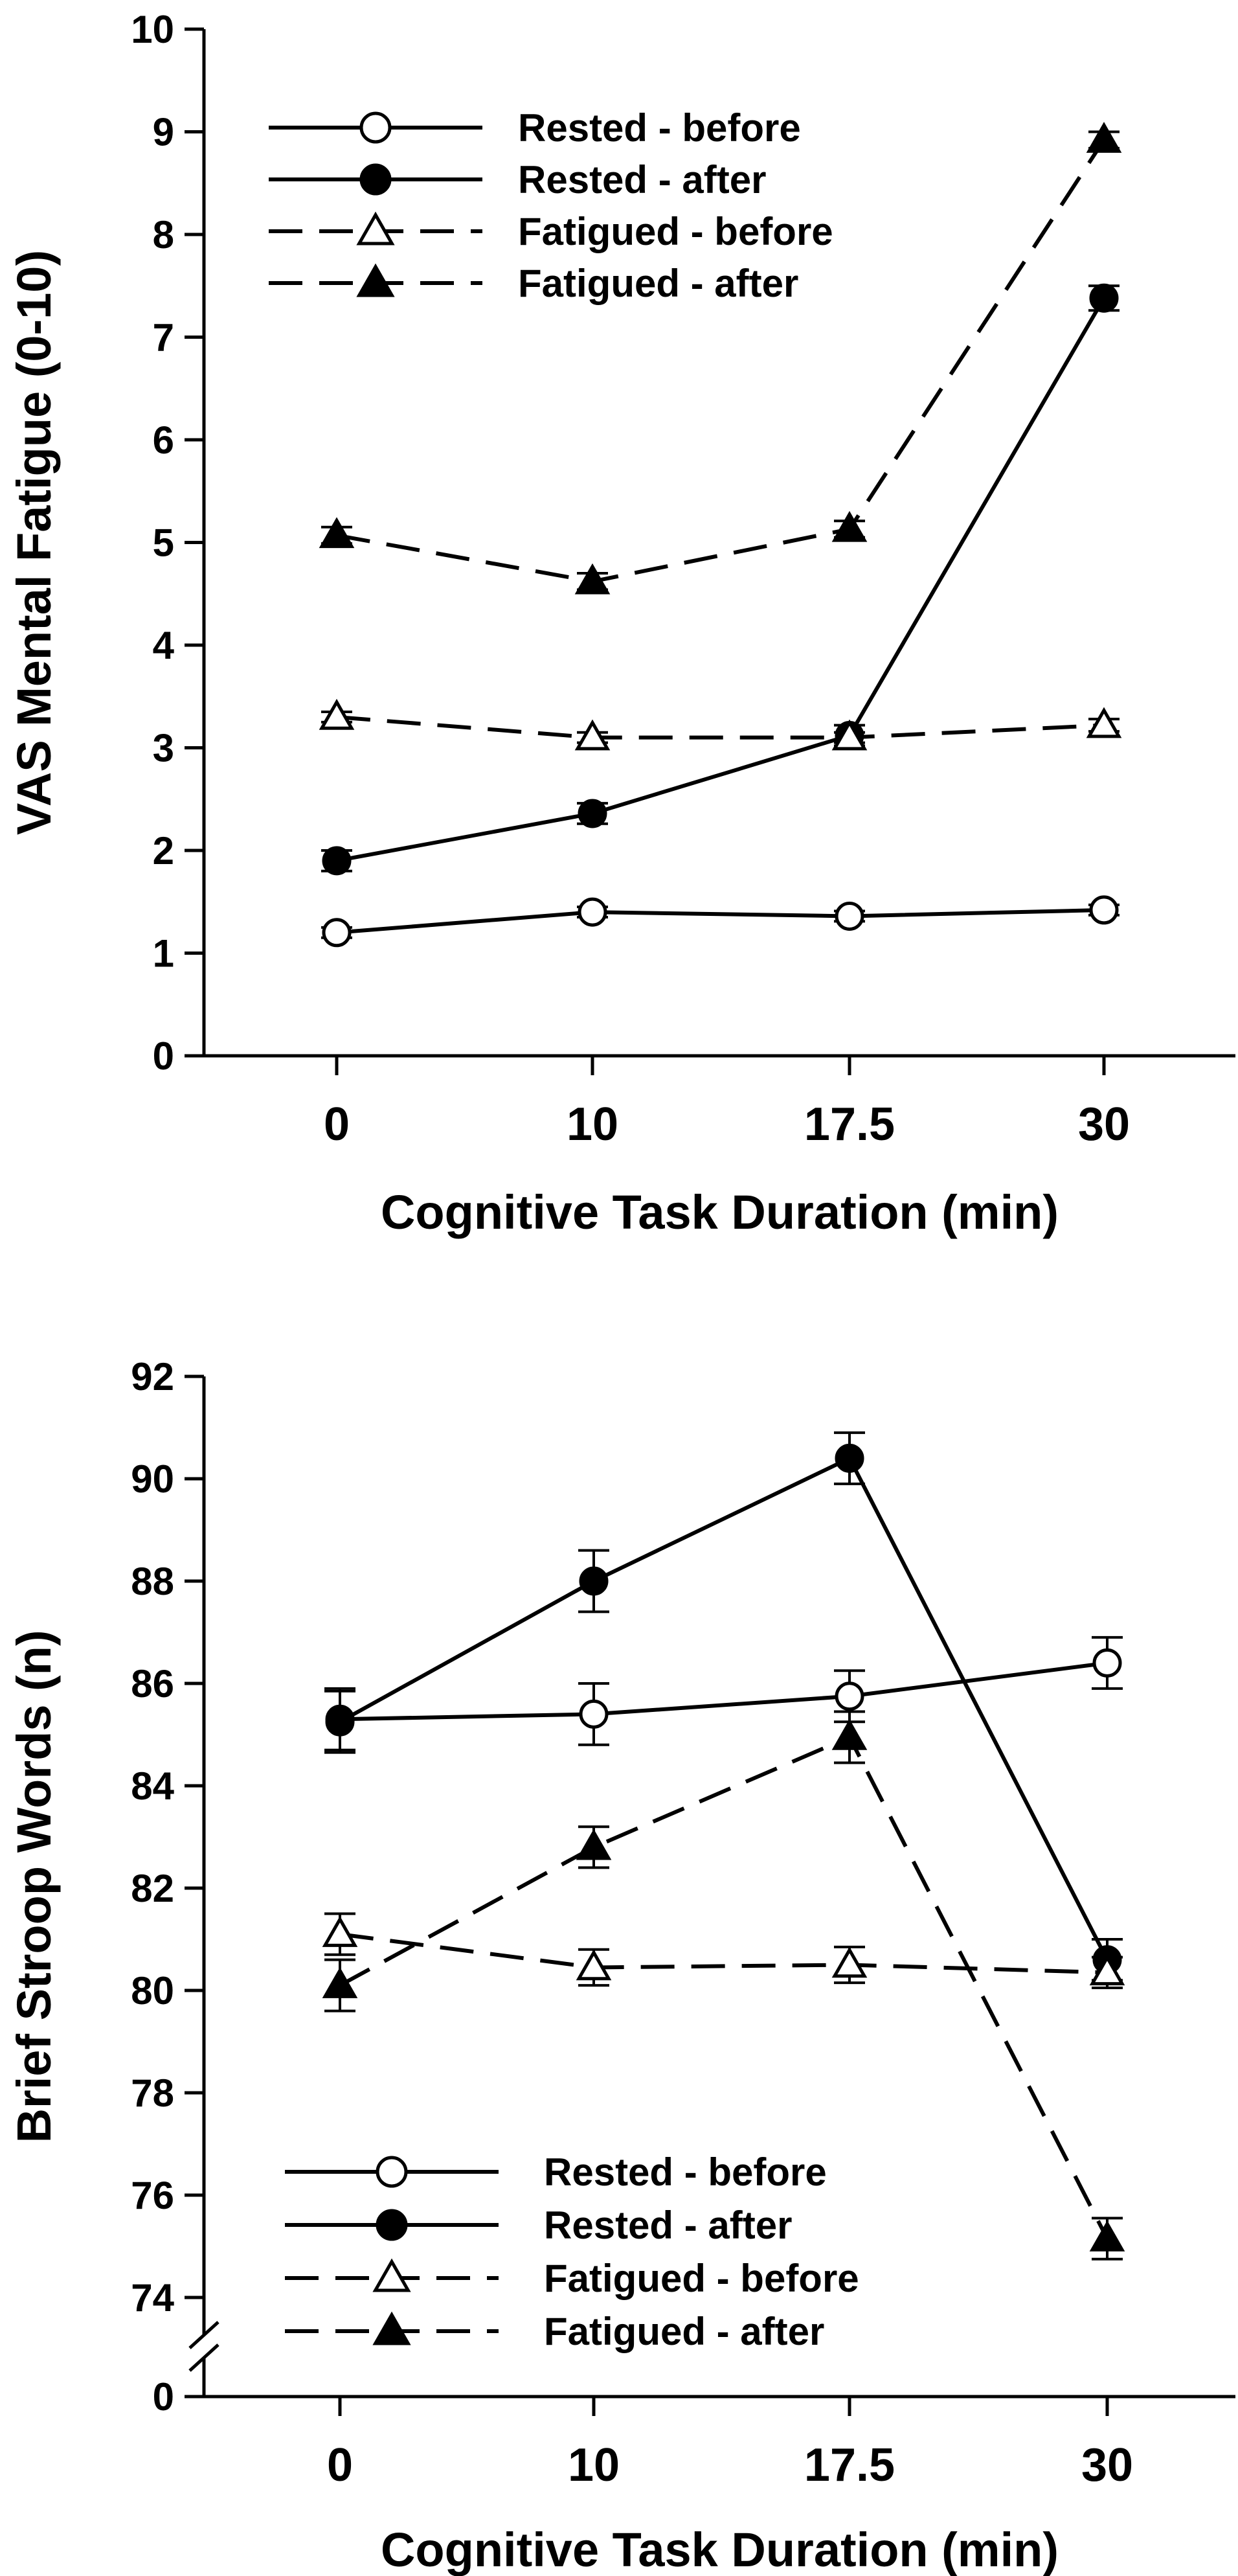  What do you see at coordinates (152, 1684) in the screenshot?
I see `y-tick-label: 86` at bounding box center [152, 1684].